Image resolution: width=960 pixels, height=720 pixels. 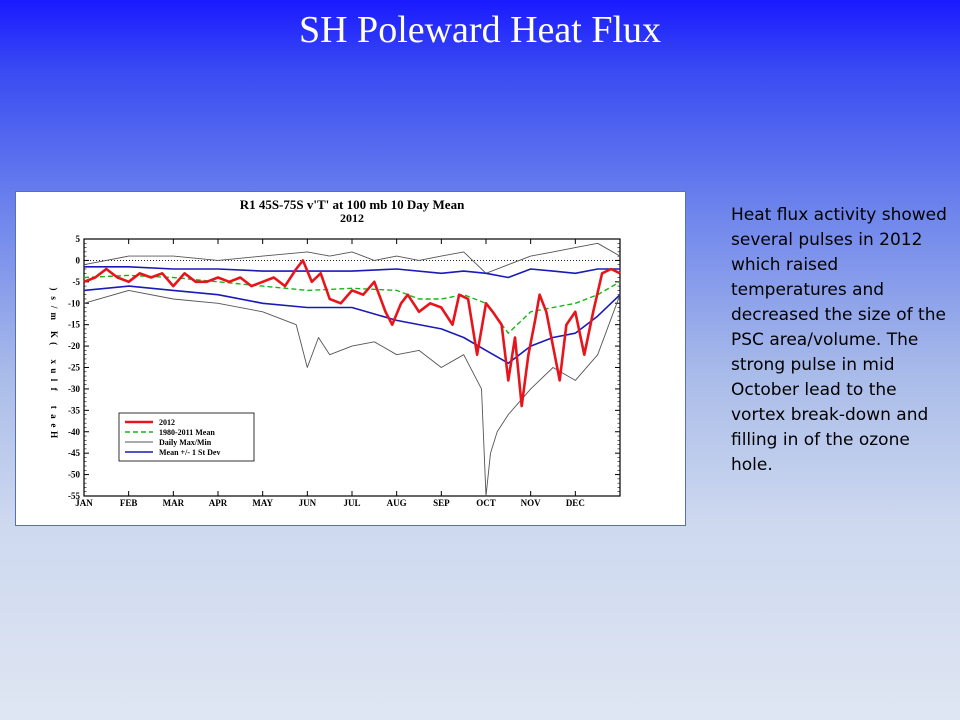 What do you see at coordinates (308, 503) in the screenshot?
I see `x-tick-label: JUN` at bounding box center [308, 503].